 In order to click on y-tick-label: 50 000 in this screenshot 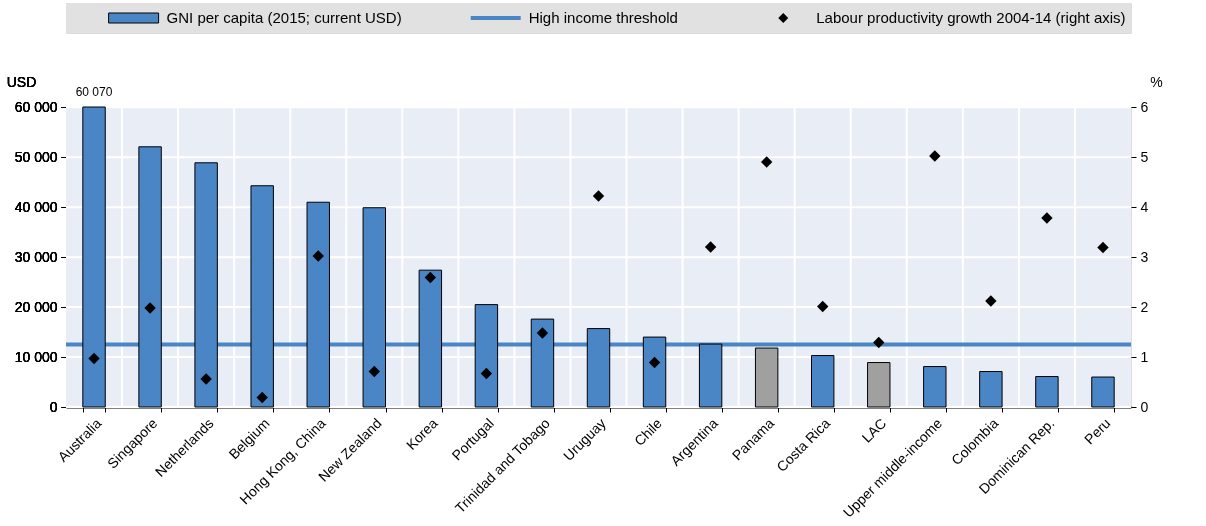, I will do `click(36, 156)`.